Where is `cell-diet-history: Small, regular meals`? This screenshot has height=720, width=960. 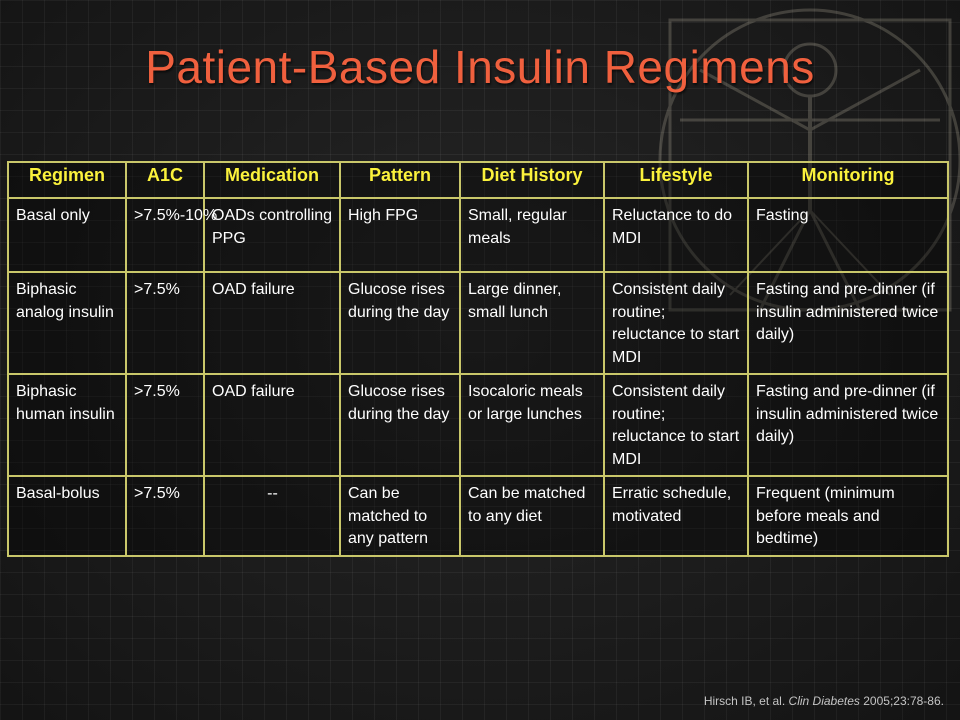 cell-diet-history: Small, regular meals is located at coordinates (532, 235).